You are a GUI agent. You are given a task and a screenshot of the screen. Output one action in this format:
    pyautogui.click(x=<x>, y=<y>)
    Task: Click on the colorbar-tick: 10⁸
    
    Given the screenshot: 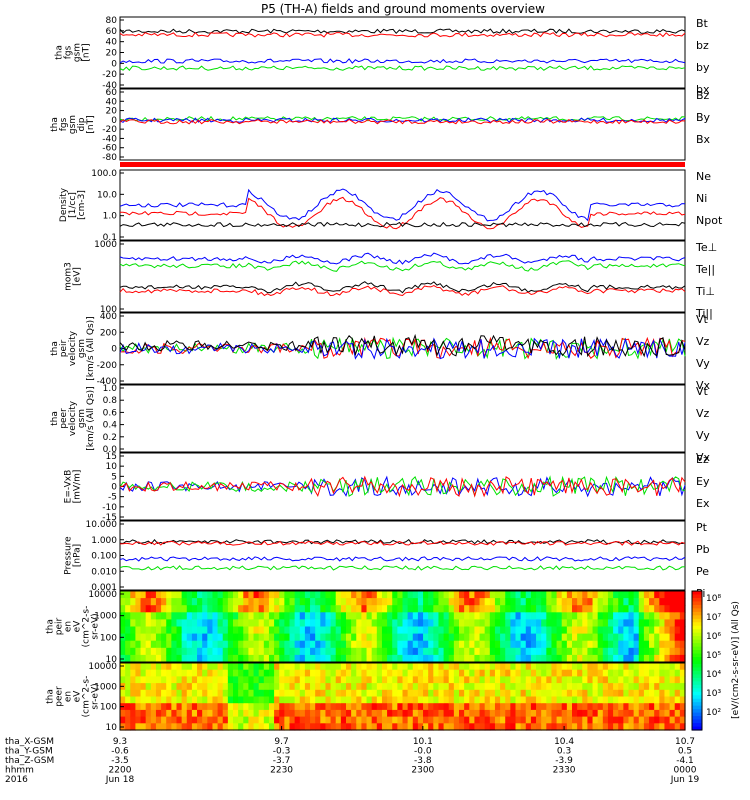 What is the action you would take?
    pyautogui.click(x=713, y=599)
    